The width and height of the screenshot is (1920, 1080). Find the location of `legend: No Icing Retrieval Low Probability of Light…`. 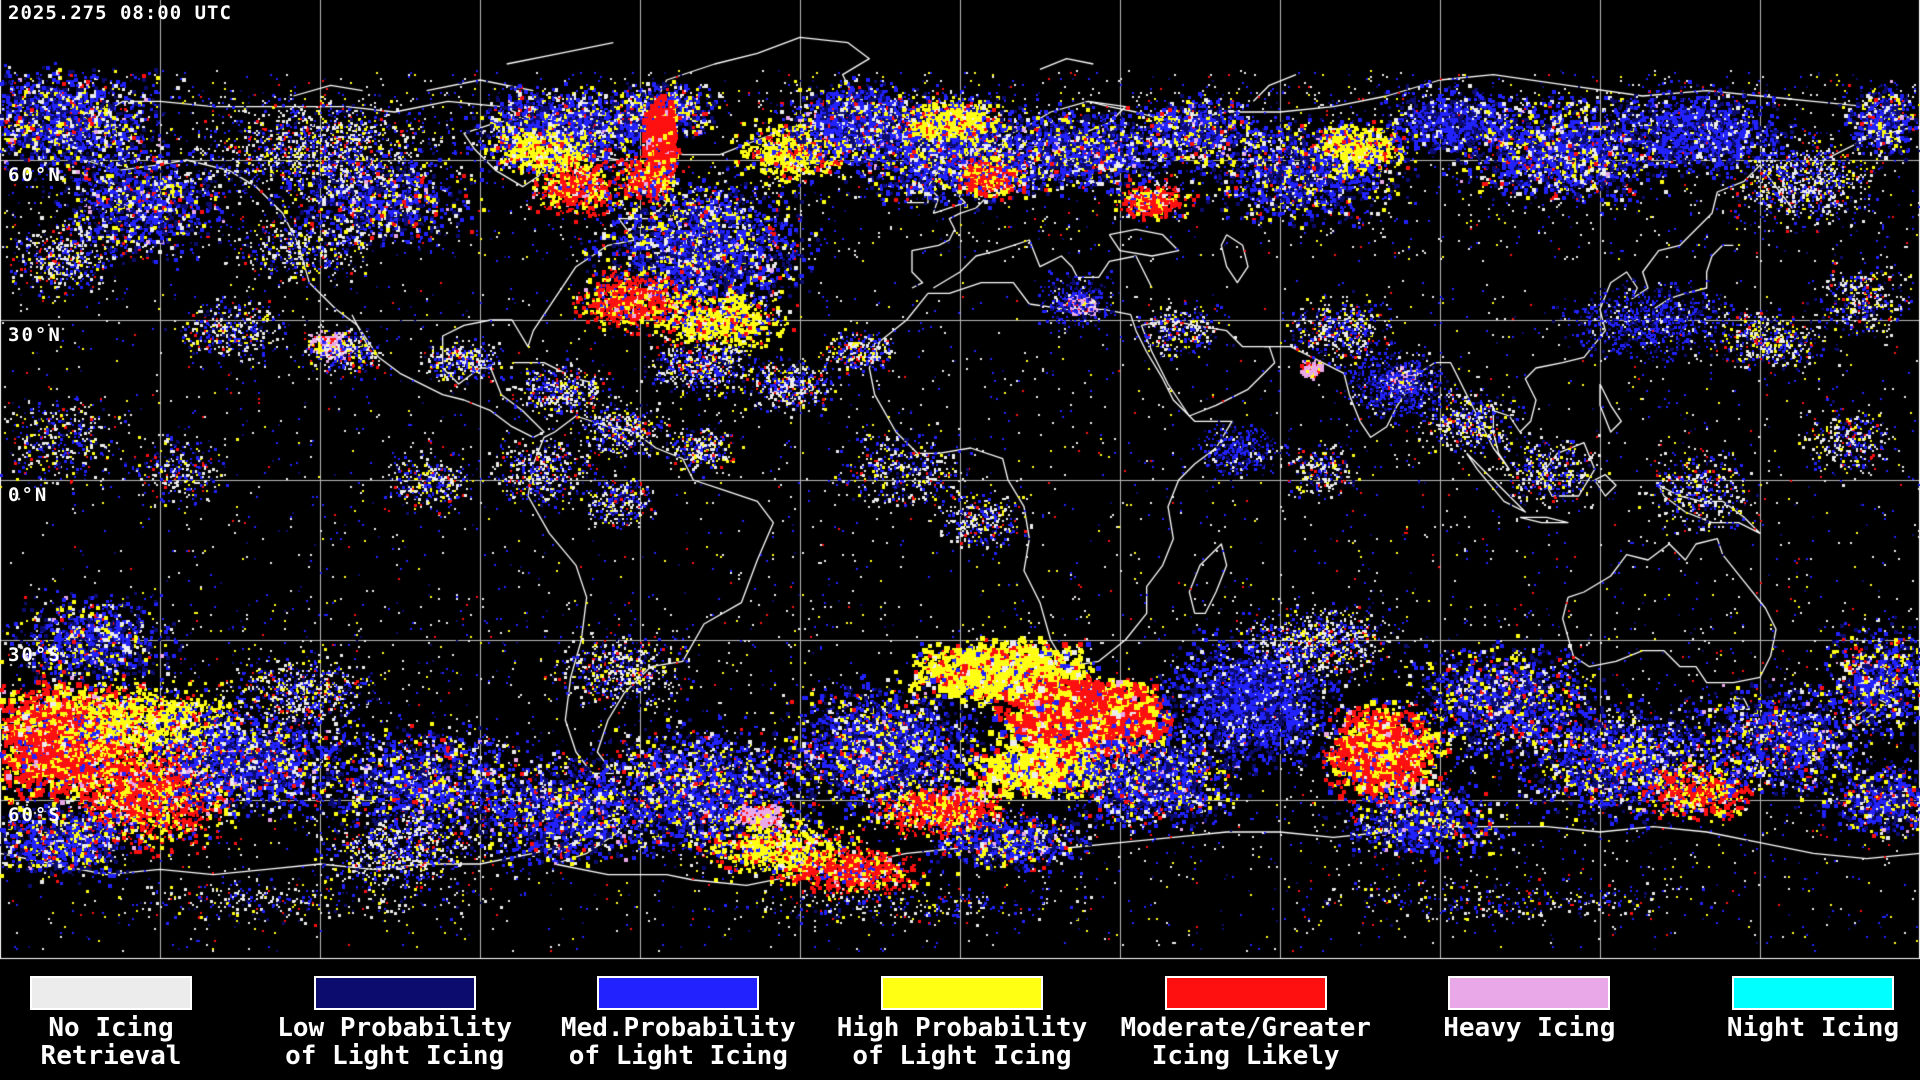

legend: No Icing Retrieval Low Probability of Light… is located at coordinates (960, 1020).